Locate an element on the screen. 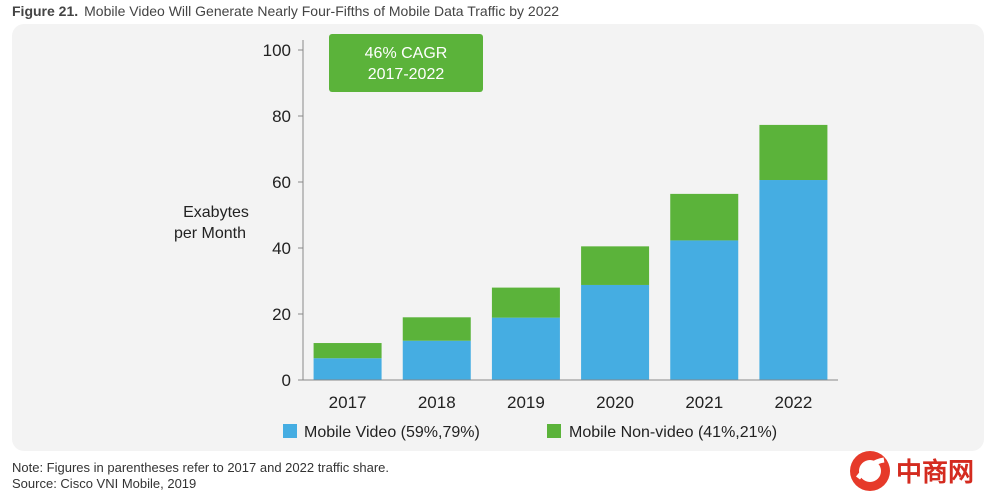  cagr-callout: 46% CAGR 2017-2022 is located at coordinates (406, 63).